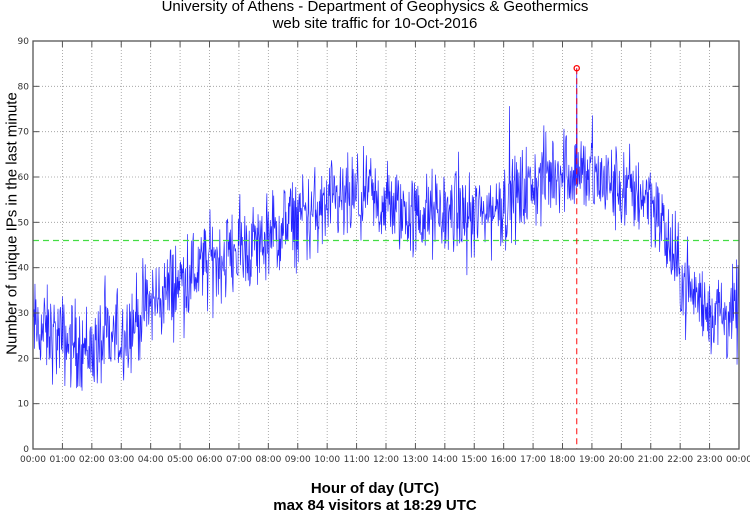  Describe the element at coordinates (24, 359) in the screenshot. I see `y-tick-label: 20` at that location.